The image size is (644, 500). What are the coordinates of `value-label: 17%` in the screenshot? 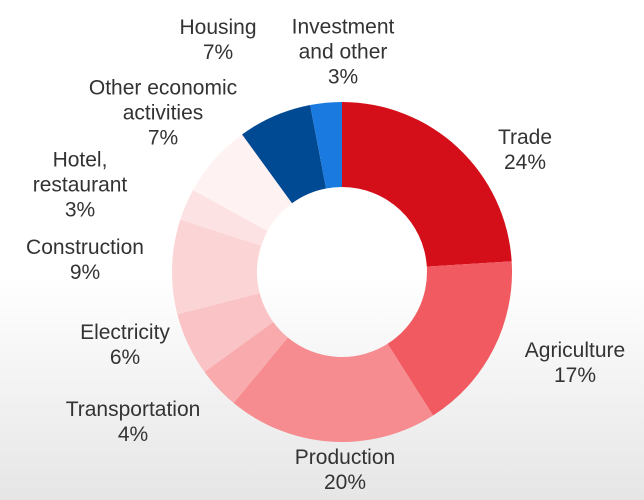 It's located at (575, 375).